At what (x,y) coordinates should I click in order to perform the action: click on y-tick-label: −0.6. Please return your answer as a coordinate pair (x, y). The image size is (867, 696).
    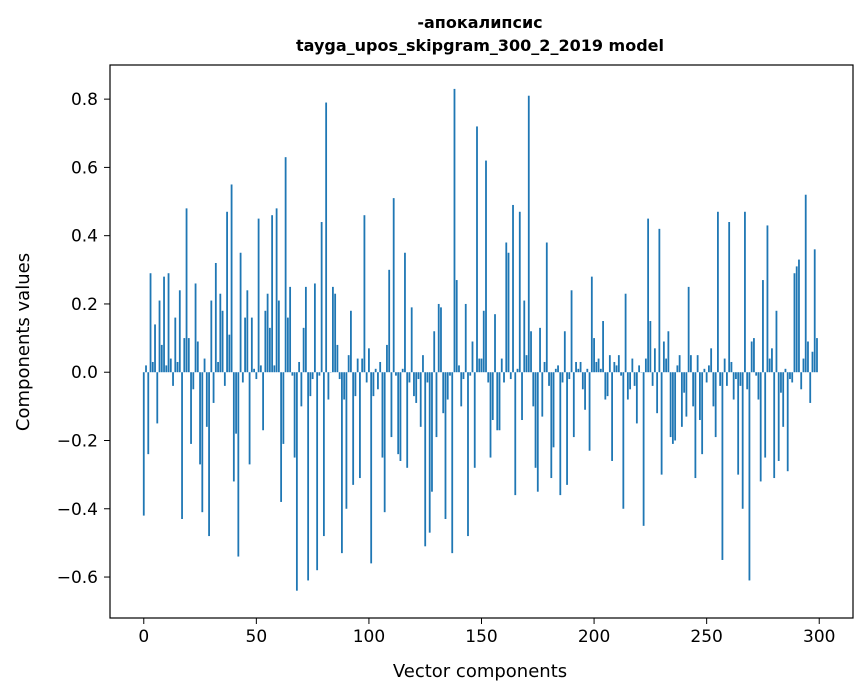
    Looking at the image, I should click on (77, 578).